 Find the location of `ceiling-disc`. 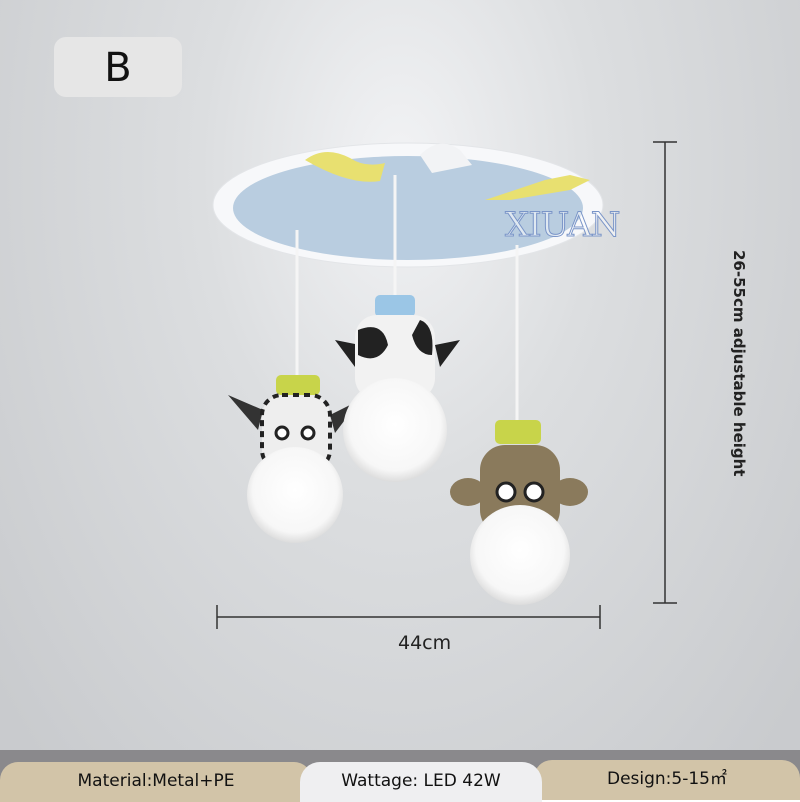

ceiling-disc is located at coordinates (408, 208).